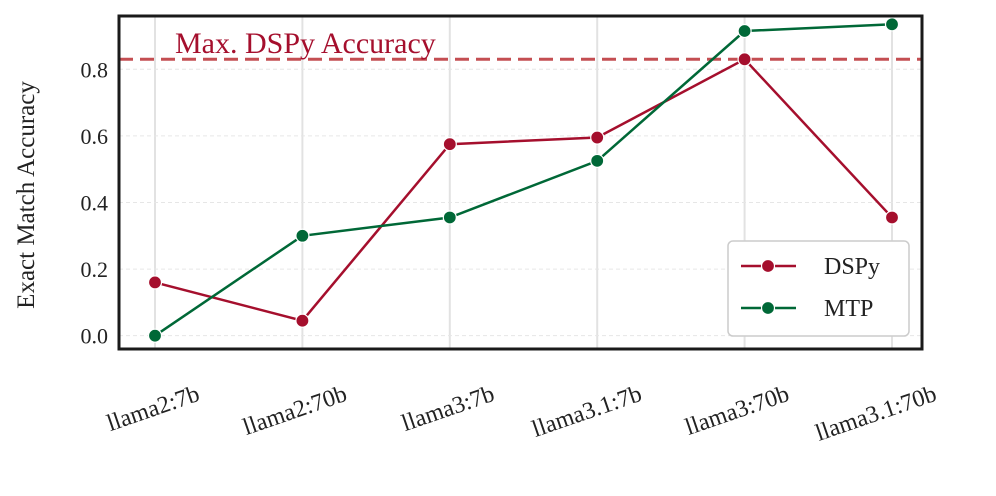 The image size is (996, 496). Describe the element at coordinates (587, 412) in the screenshot. I see `x-tick-label: llama3.1:7b` at that location.